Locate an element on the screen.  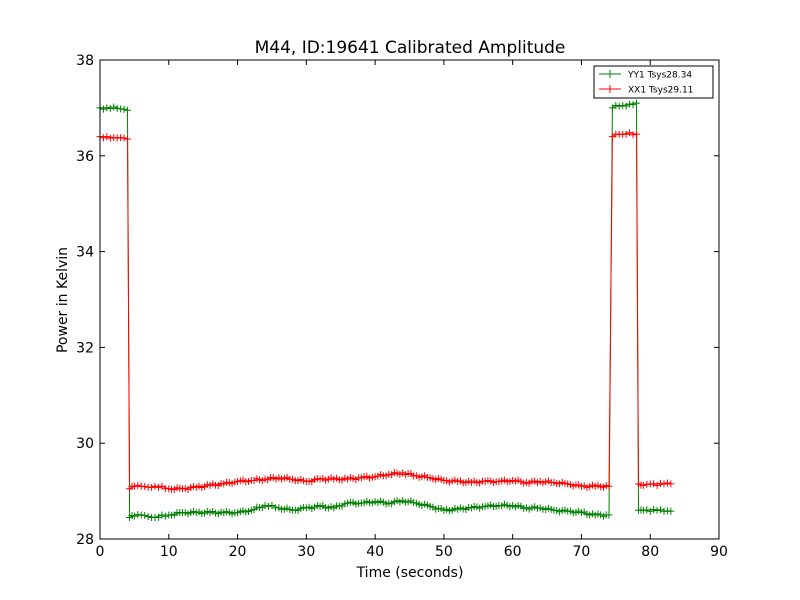
y-tick-label: 38 is located at coordinates (85, 61).